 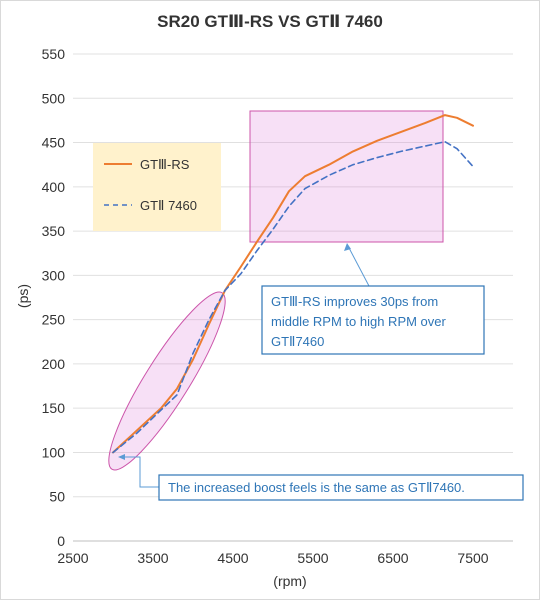 I want to click on callout-1-line-2: middle RPM to high RPM over, so click(x=359, y=321).